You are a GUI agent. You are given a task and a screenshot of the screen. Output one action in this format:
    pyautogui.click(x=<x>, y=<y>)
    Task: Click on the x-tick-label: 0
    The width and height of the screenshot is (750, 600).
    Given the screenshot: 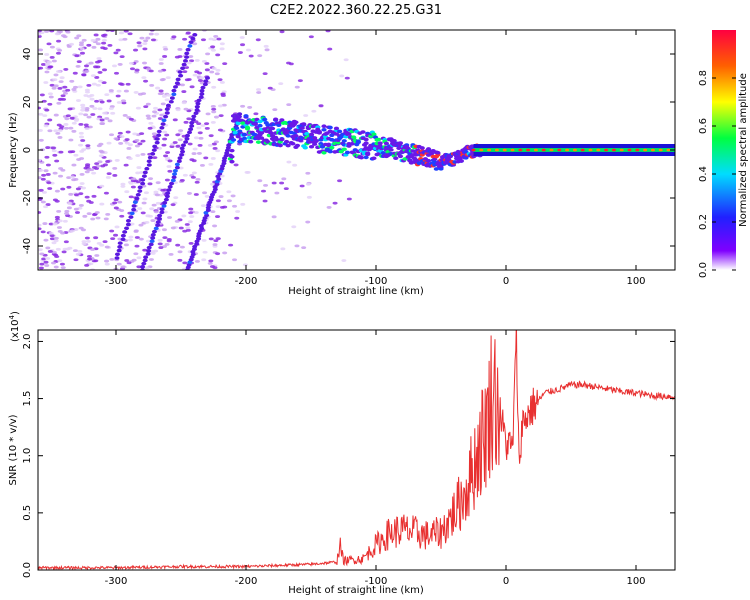 What is the action you would take?
    pyautogui.click(x=506, y=581)
    